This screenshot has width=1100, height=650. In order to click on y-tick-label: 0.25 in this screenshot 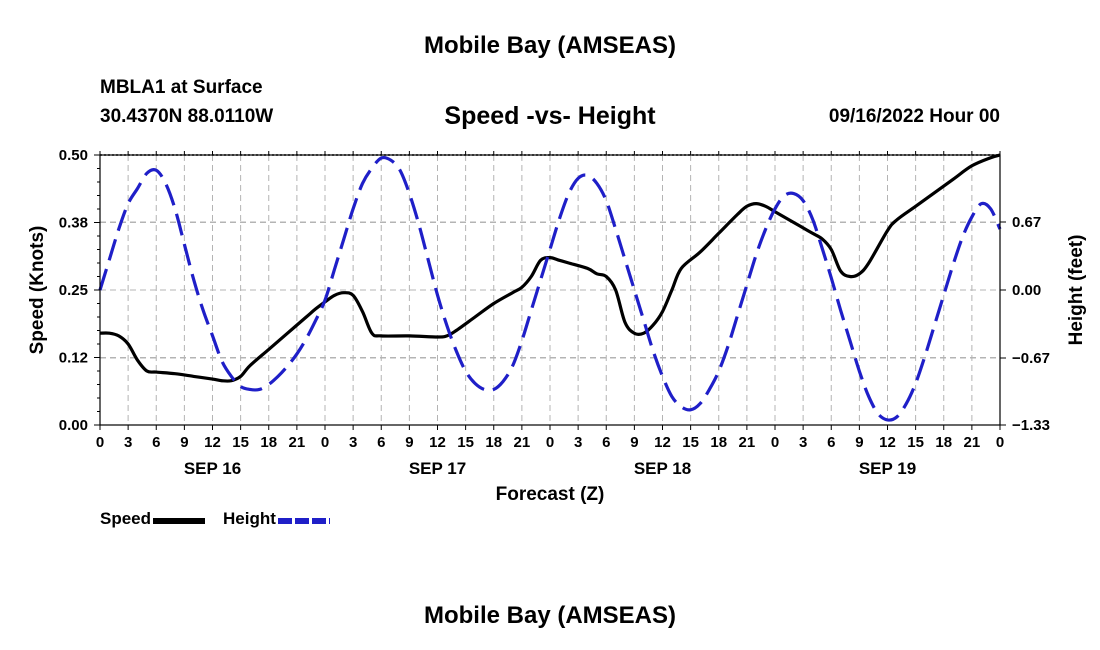, I will do `click(73, 290)`.